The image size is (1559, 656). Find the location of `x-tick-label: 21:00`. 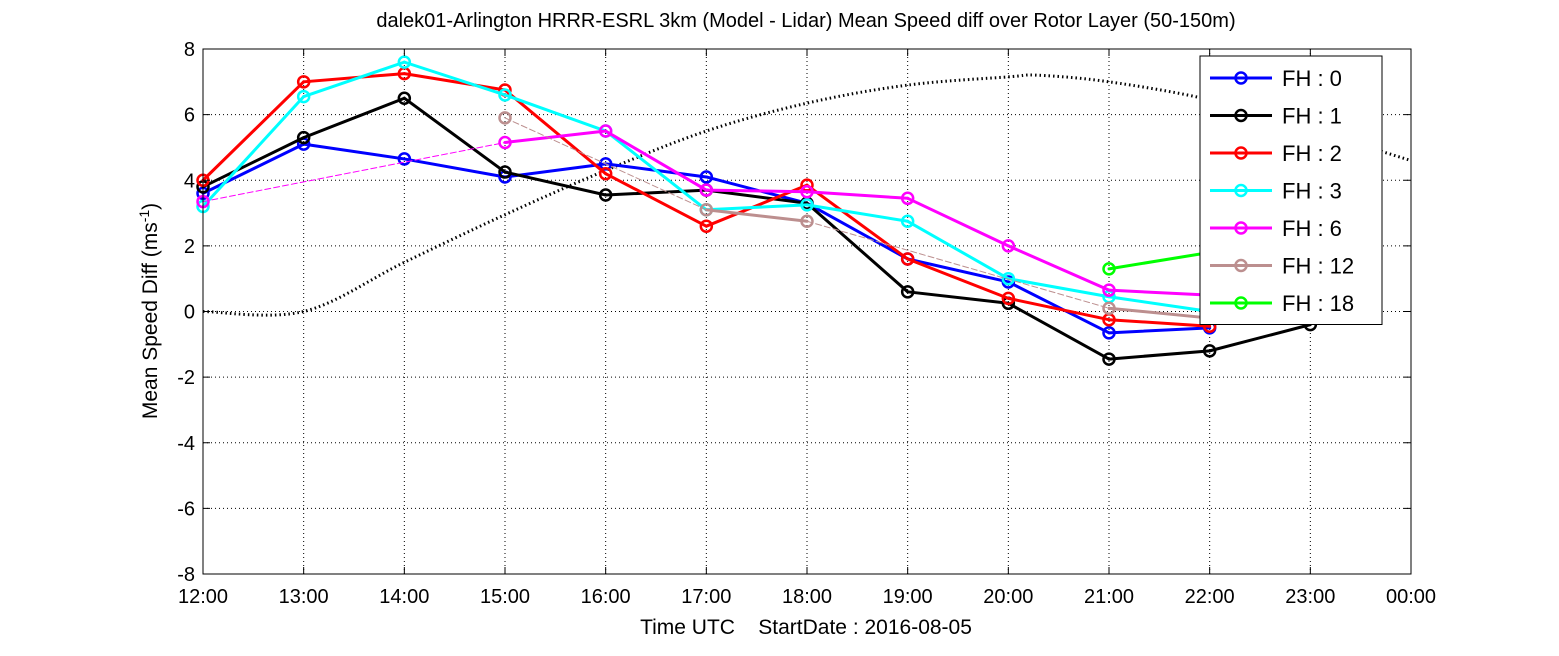

x-tick-label: 21:00 is located at coordinates (1109, 597).